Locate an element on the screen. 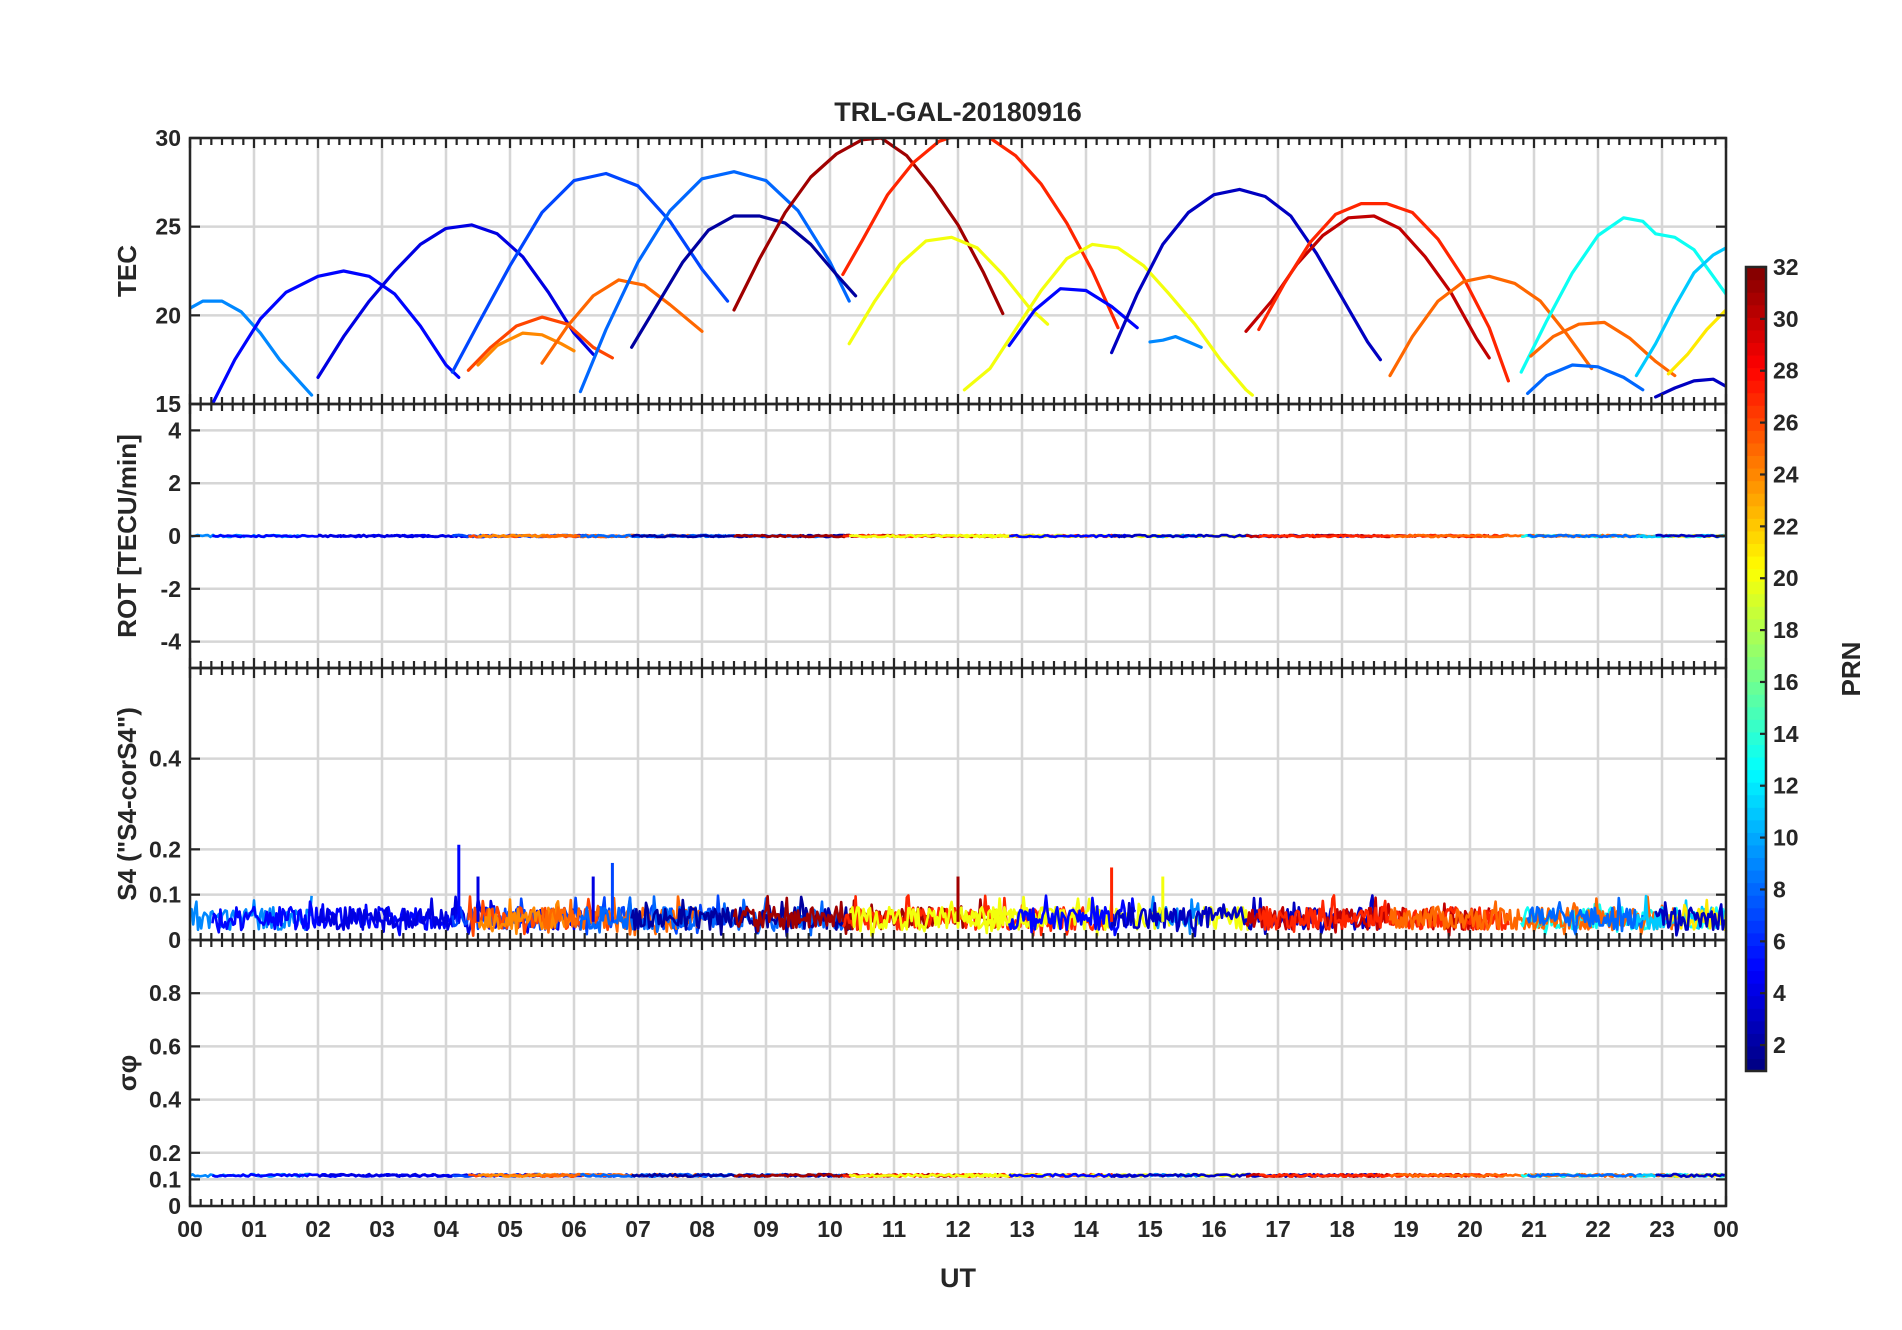 Image resolution: width=1902 pixels, height=1330 pixels. x-tick-label: 05 is located at coordinates (510, 1229).